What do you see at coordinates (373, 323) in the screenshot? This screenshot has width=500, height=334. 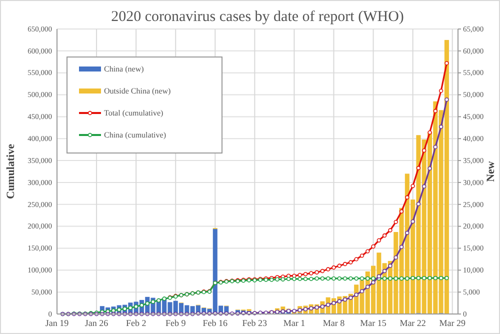 I see `x-tick-label: Mar 15` at bounding box center [373, 323].